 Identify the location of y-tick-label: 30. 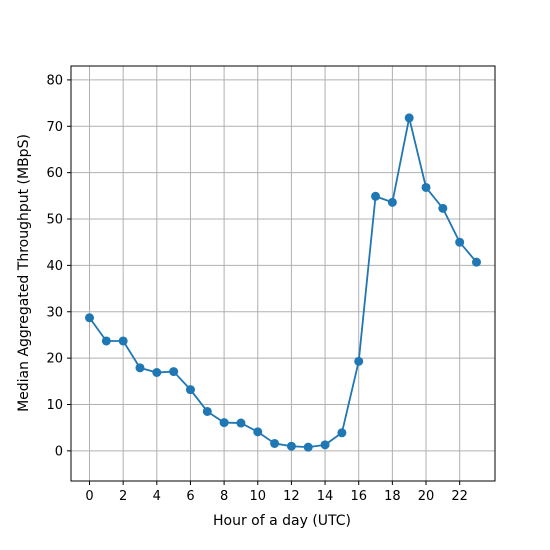
(54, 312).